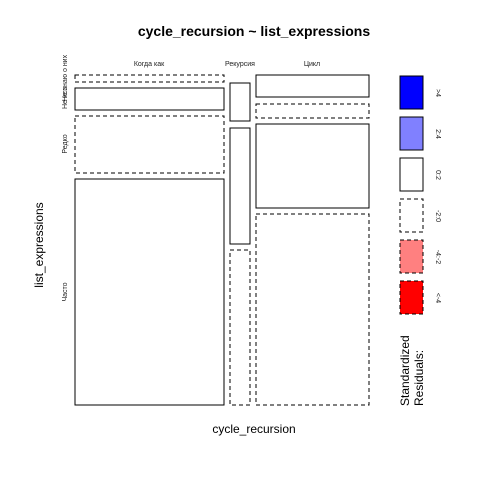 The height and width of the screenshot is (480, 480). I want to click on tile-tsikl-small, so click(312, 111).